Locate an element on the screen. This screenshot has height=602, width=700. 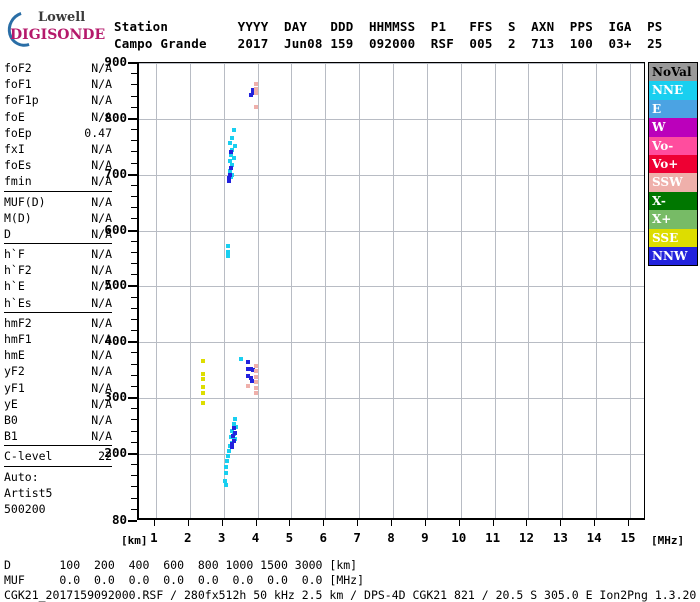
legend-item-x: X- is located at coordinates (673, 201).